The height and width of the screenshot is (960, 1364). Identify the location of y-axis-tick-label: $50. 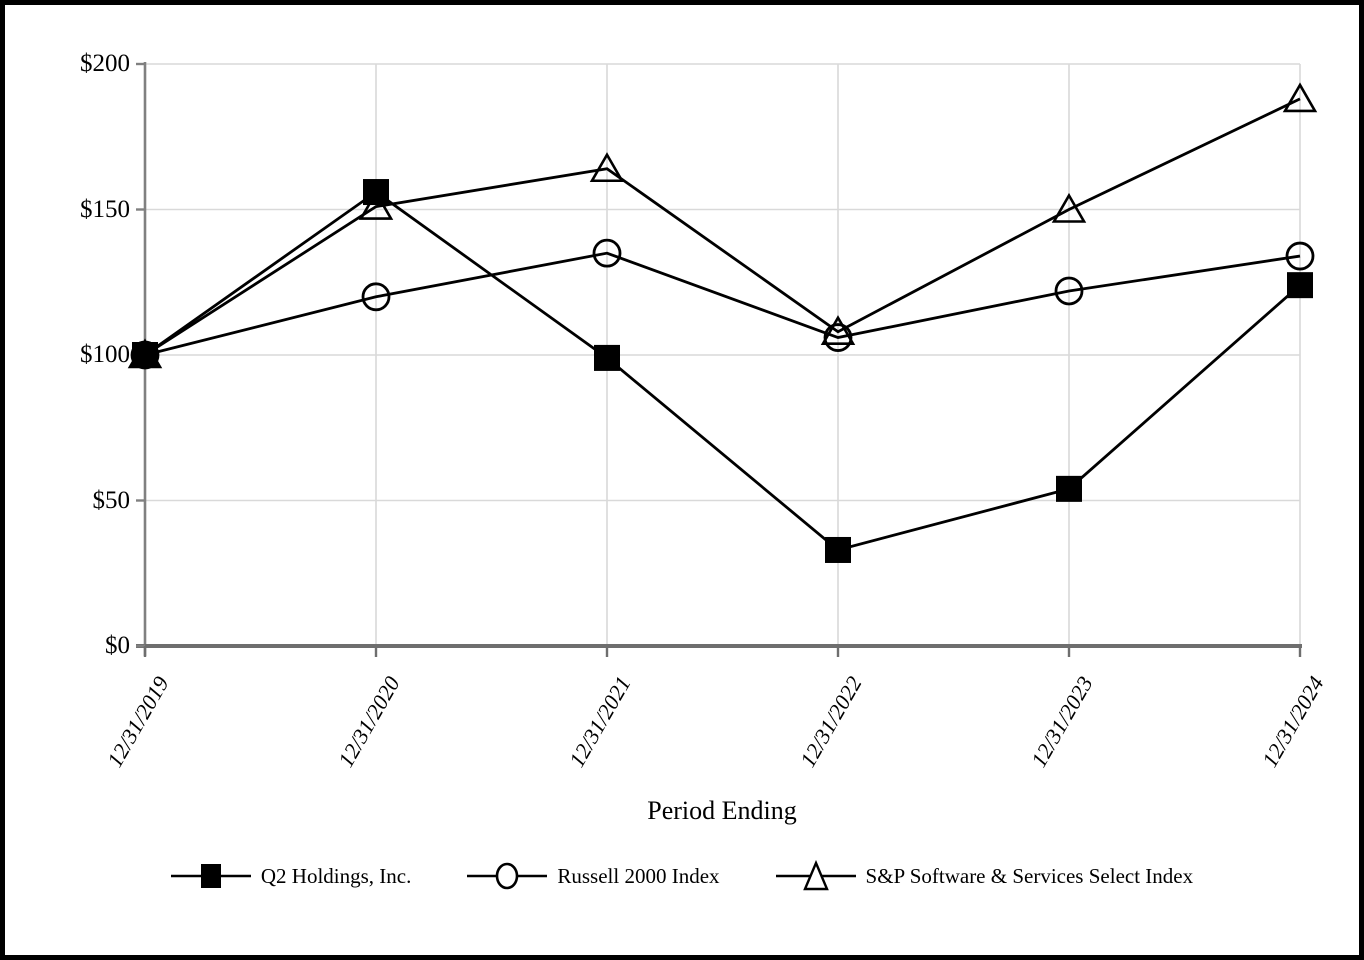
(111, 500).